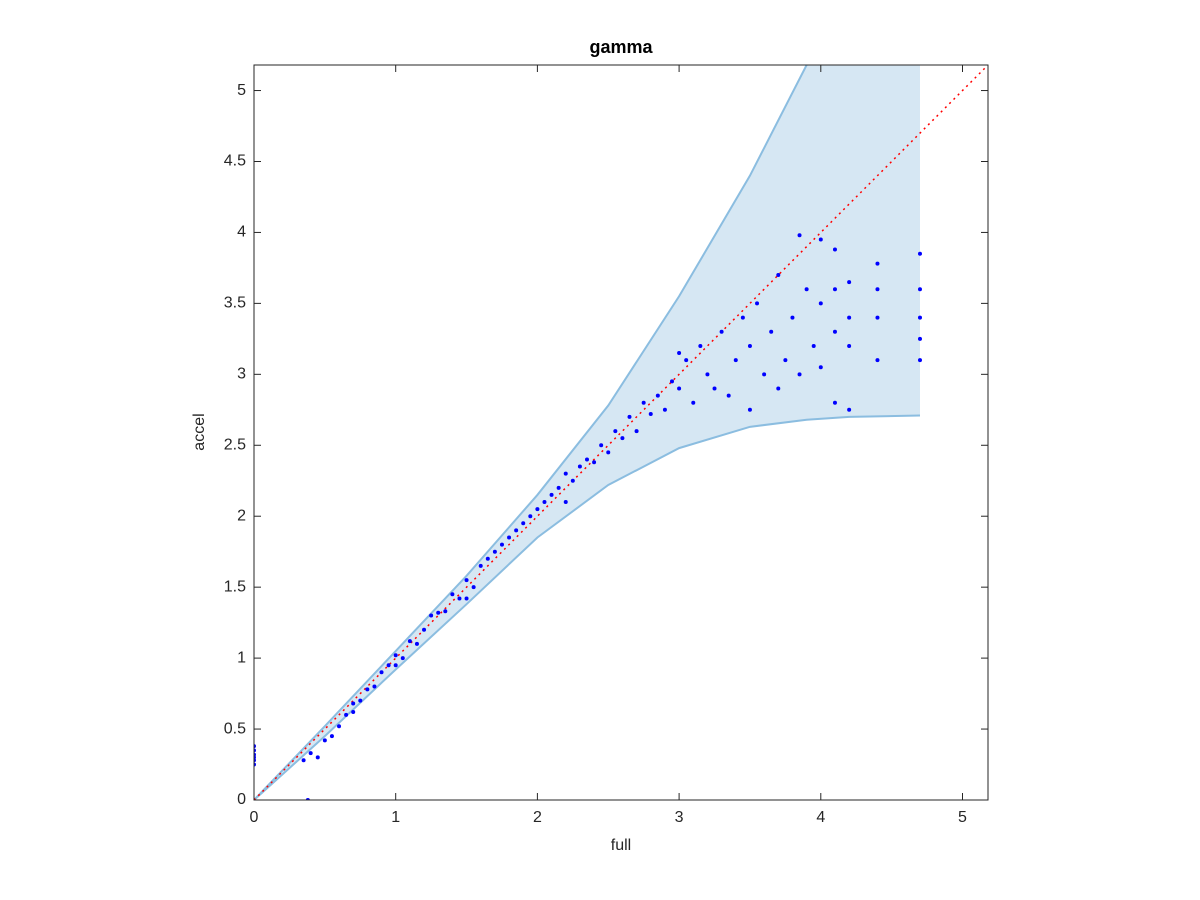 The height and width of the screenshot is (900, 1200). What do you see at coordinates (241, 90) in the screenshot?
I see `y-tick-label: 5` at bounding box center [241, 90].